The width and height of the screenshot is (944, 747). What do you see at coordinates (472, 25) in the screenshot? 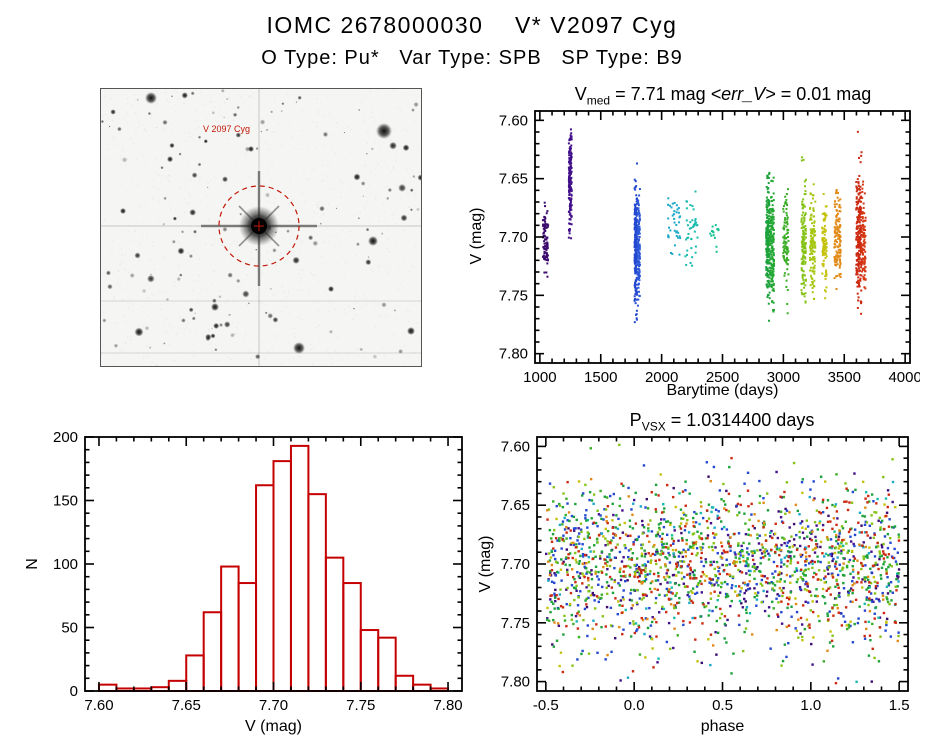
I see `figure-title: IOMC 2678000030 V* V2097 Cyg` at bounding box center [472, 25].